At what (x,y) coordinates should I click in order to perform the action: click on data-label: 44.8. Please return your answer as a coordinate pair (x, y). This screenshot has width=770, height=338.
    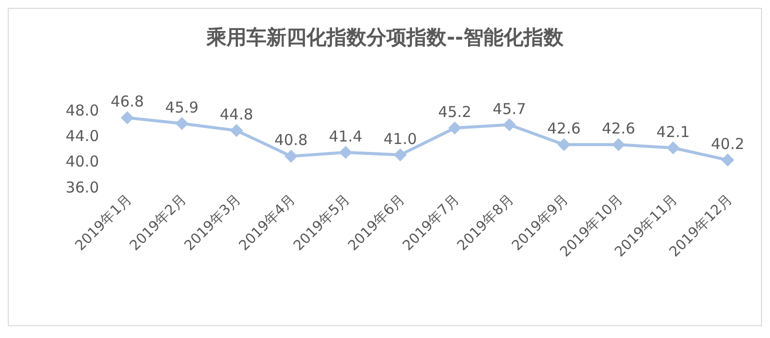
    Looking at the image, I should click on (237, 115).